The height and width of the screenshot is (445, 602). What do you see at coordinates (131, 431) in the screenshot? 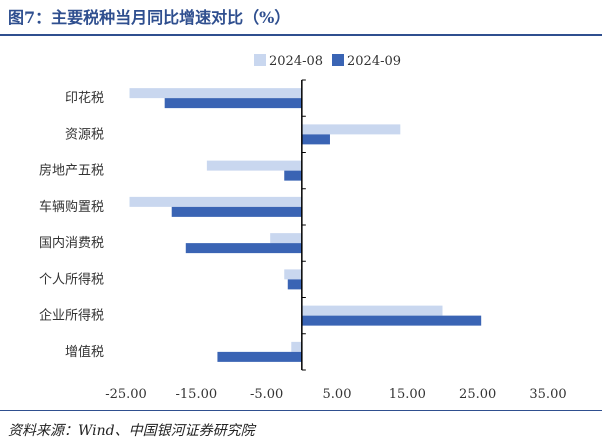
I see `source-note: 资料来源：Wind、中国银河证券研究院` at bounding box center [131, 431].